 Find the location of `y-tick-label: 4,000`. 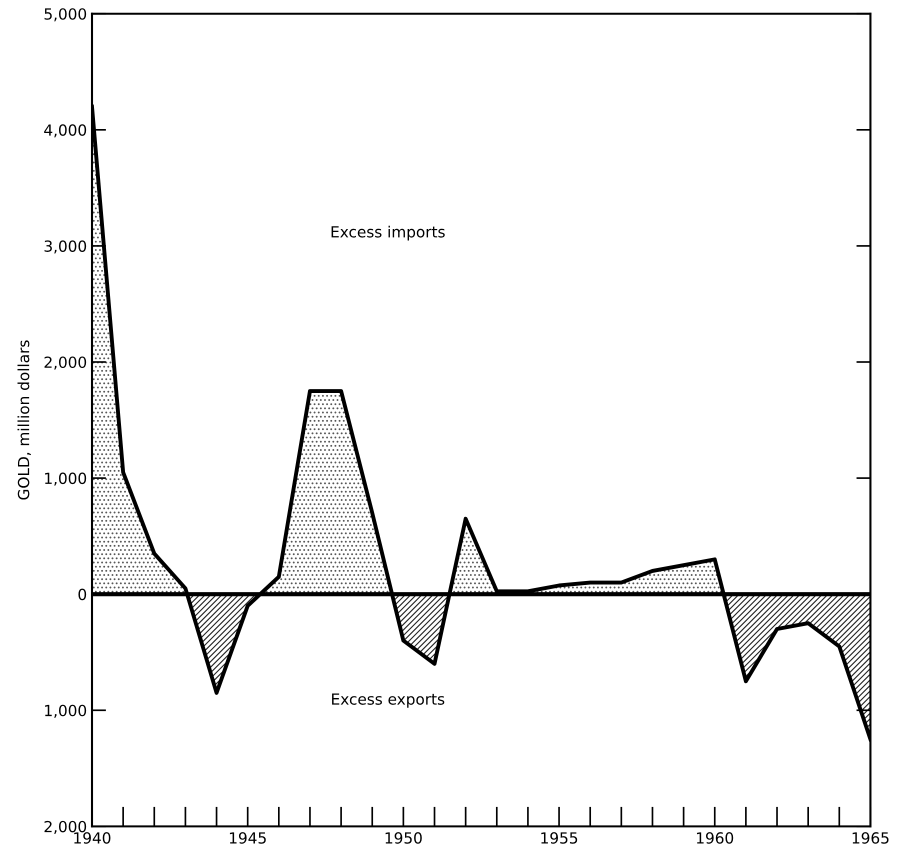

y-tick-label: 4,000 is located at coordinates (65, 131).